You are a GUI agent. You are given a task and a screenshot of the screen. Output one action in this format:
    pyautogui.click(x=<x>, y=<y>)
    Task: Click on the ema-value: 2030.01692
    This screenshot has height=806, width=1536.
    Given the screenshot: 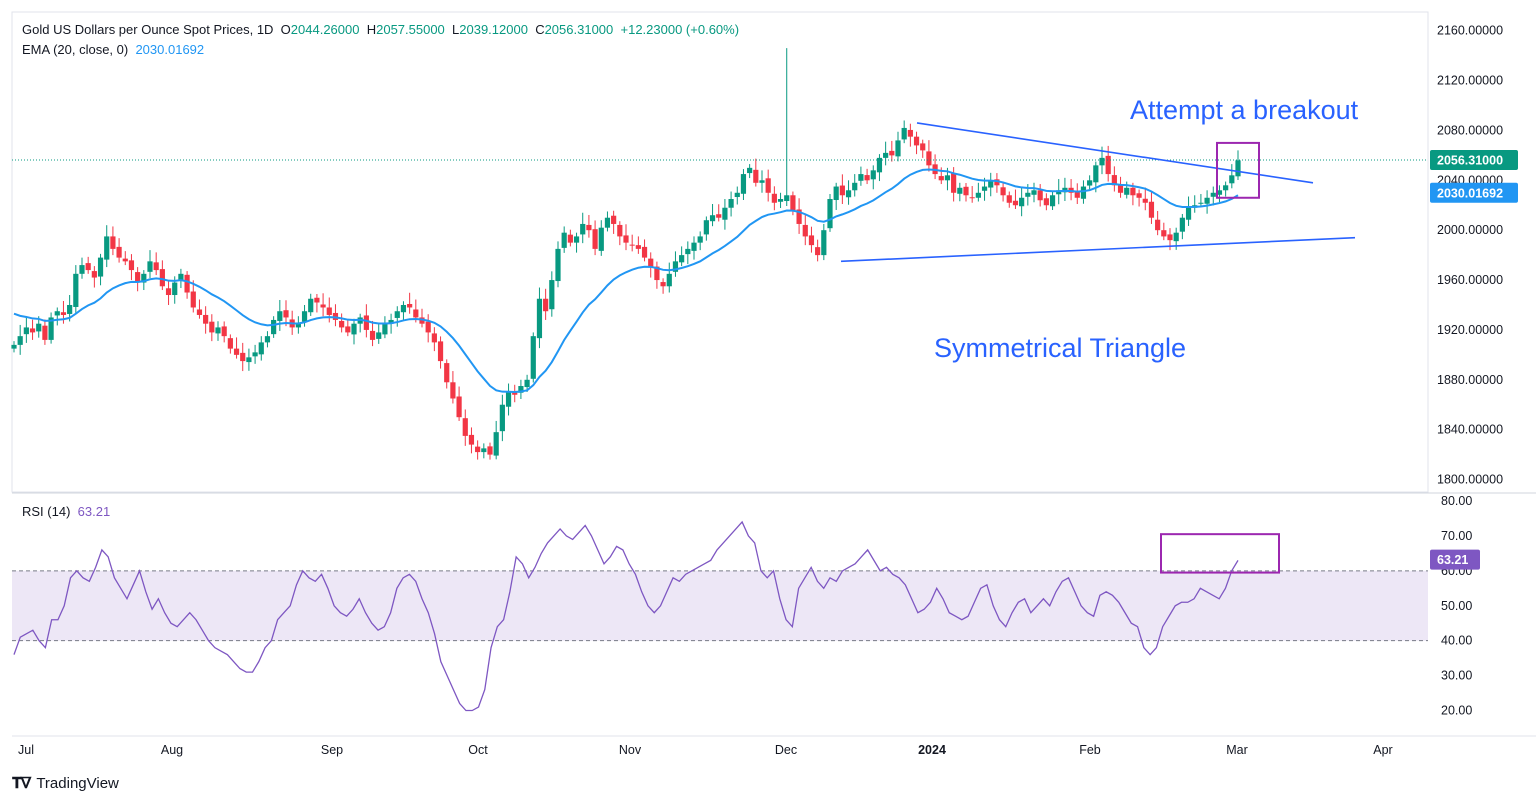 What is the action you would take?
    pyautogui.click(x=170, y=49)
    